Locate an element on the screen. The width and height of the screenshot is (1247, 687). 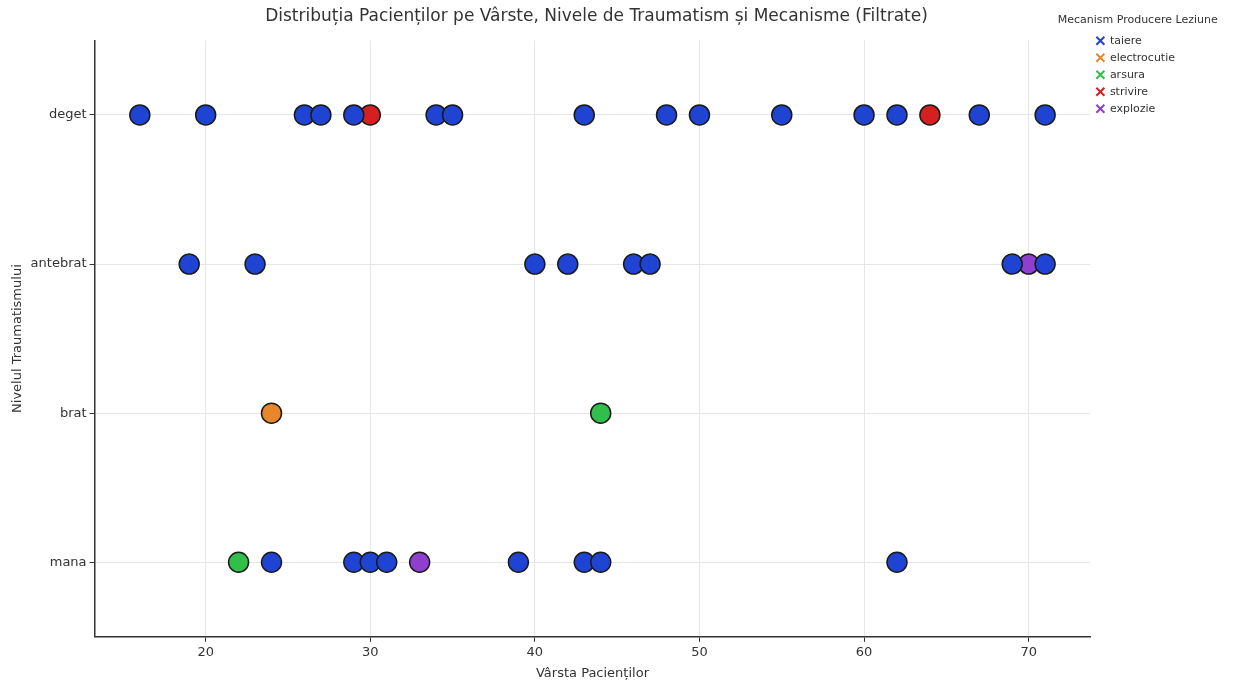
y-axis-title: Nivelul Traumatismului is located at coordinates (17, 338).